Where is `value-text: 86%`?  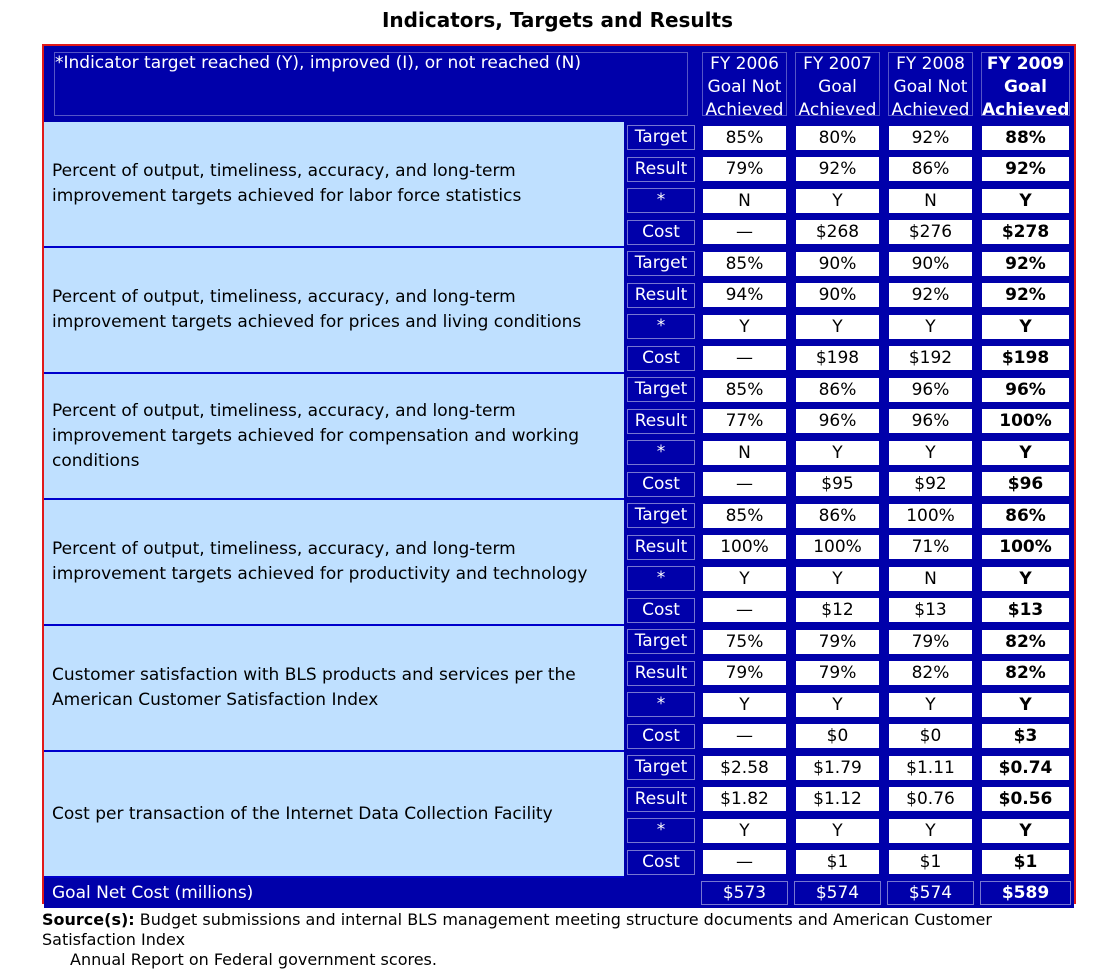 value-text: 86% is located at coordinates (837, 515).